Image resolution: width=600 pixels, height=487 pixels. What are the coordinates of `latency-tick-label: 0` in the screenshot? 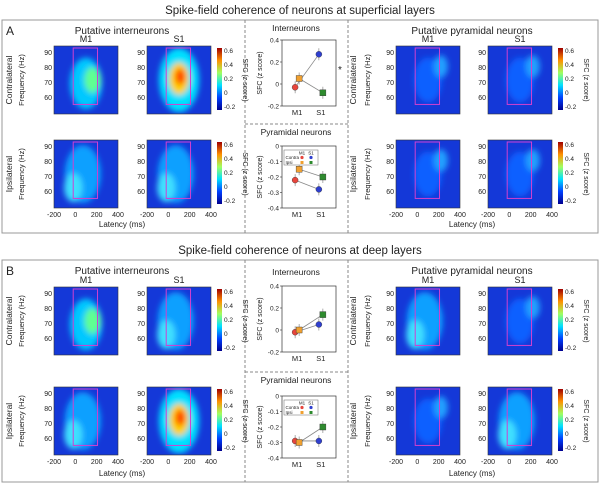 It's located at (417, 462).